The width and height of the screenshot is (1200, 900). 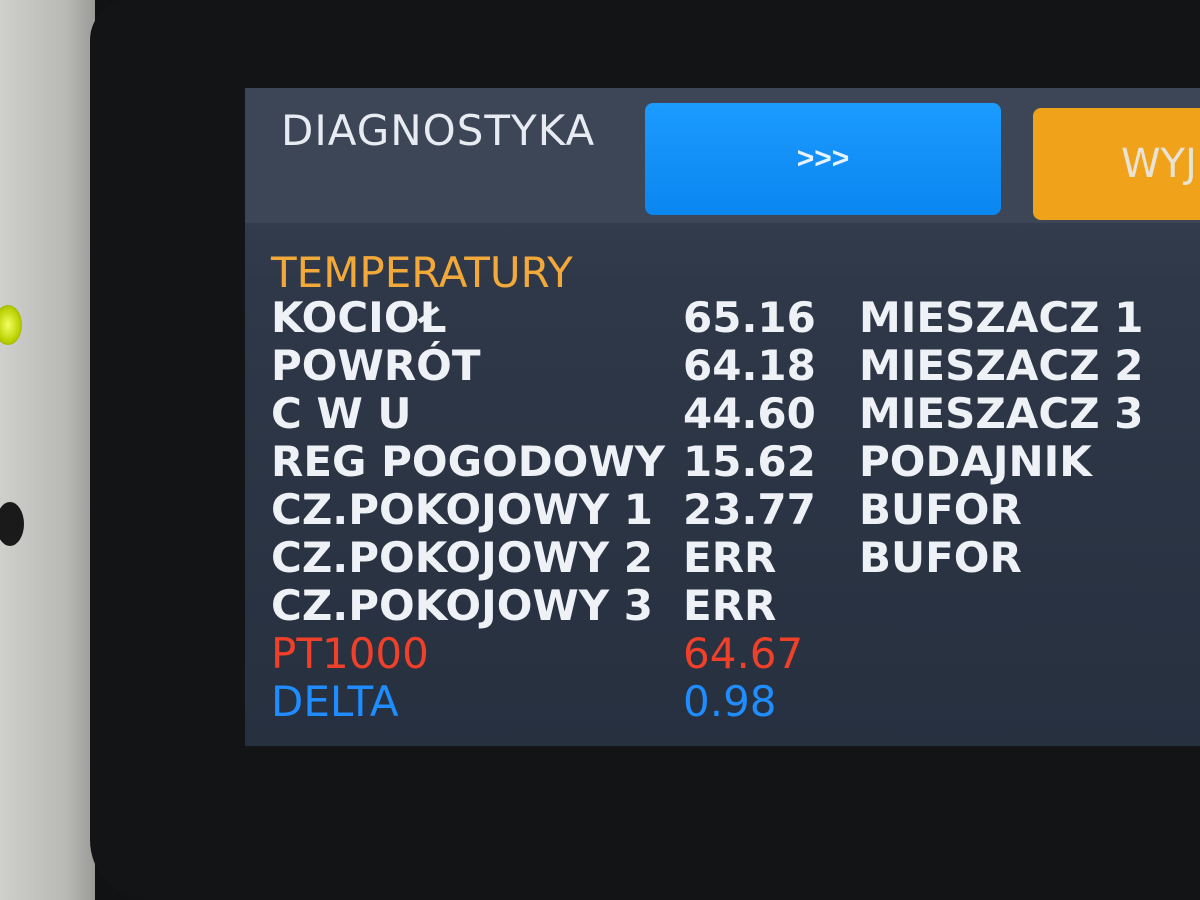 I want to click on temperature-label: CZ.POKOJOWY 3, so click(x=462, y=605).